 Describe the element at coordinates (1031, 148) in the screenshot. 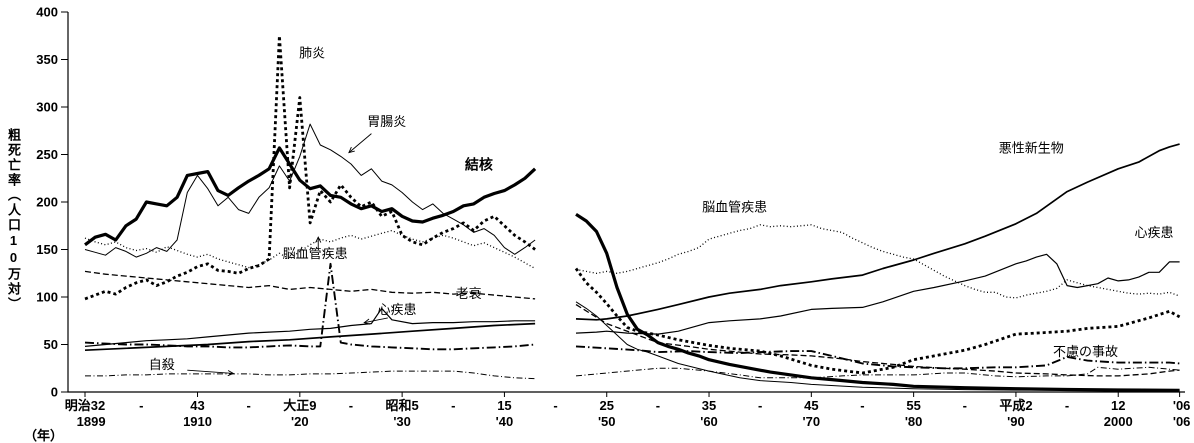

I see `annotation-cancer-label: 悪性新生物` at that location.